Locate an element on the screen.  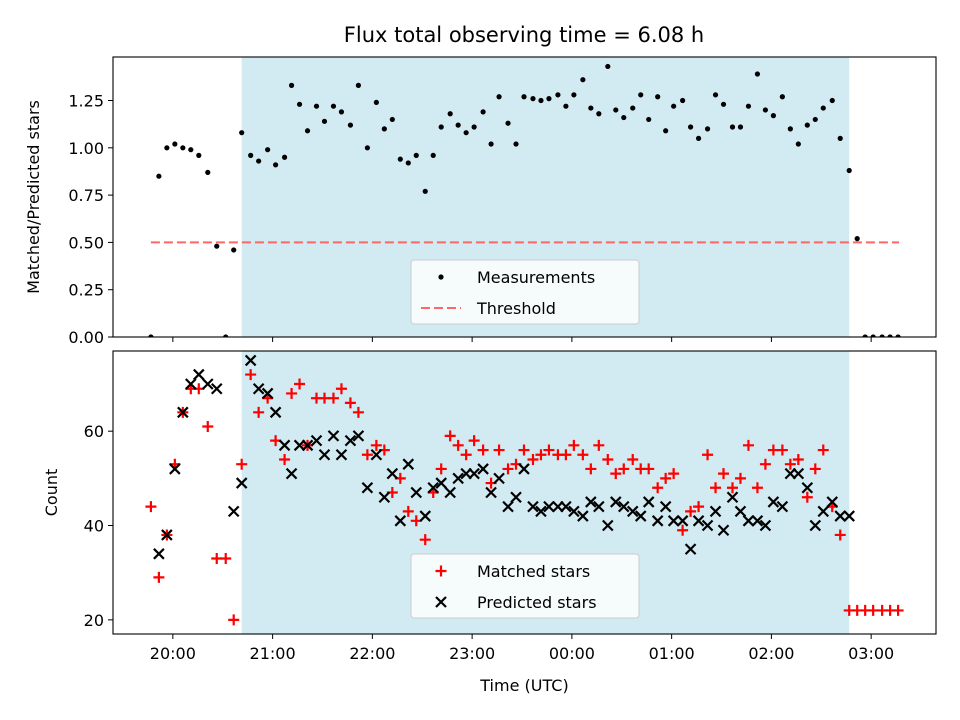
y-tick-label: 1.25 is located at coordinates (86, 101).